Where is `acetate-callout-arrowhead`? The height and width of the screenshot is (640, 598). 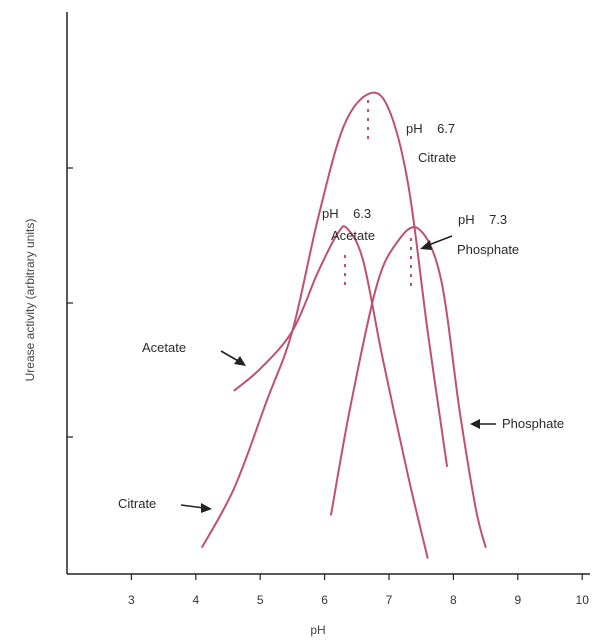 acetate-callout-arrowhead is located at coordinates (240, 361).